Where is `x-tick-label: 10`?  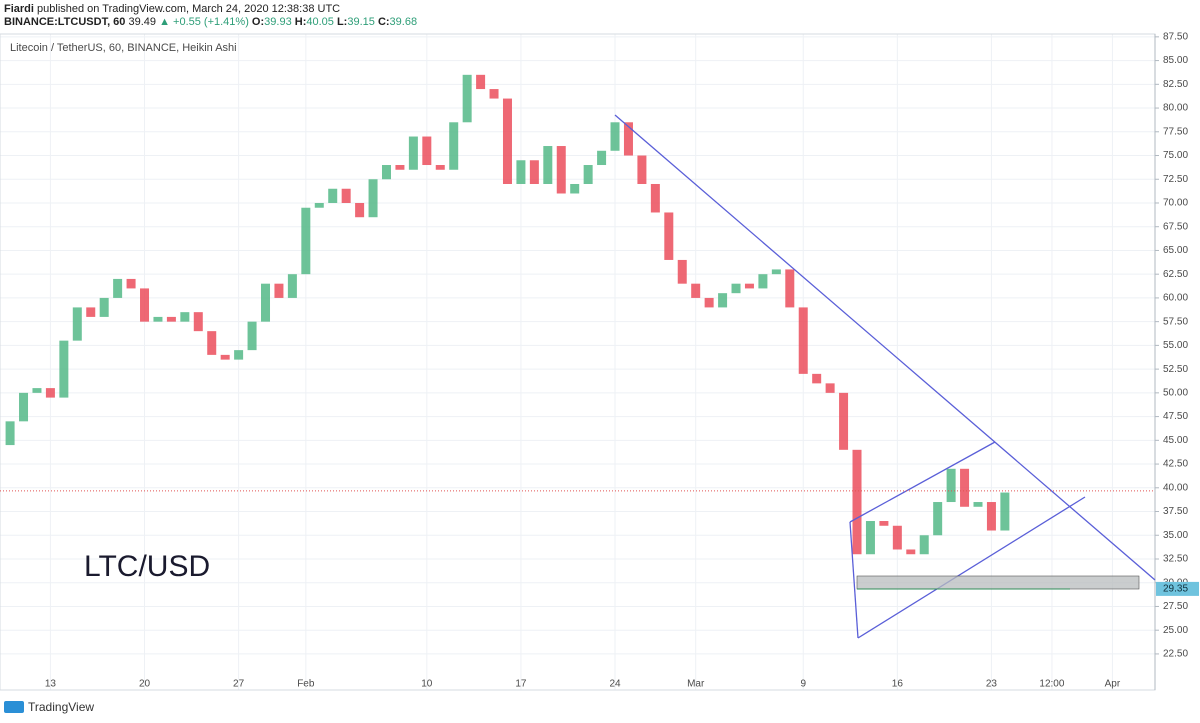 x-tick-label: 10 is located at coordinates (427, 684).